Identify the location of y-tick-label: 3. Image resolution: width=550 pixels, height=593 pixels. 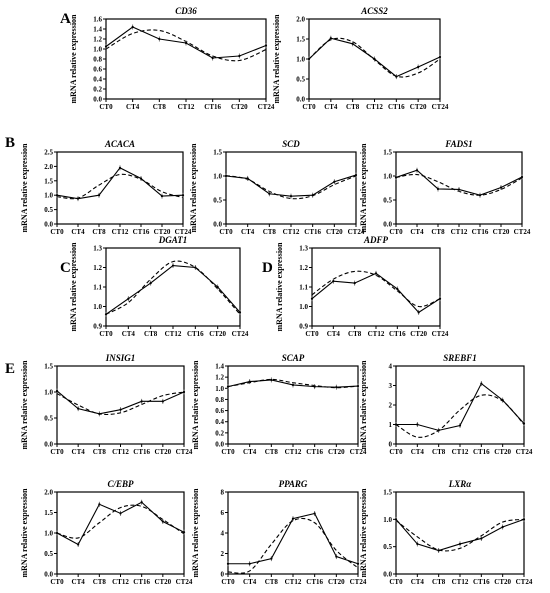
(391, 386).